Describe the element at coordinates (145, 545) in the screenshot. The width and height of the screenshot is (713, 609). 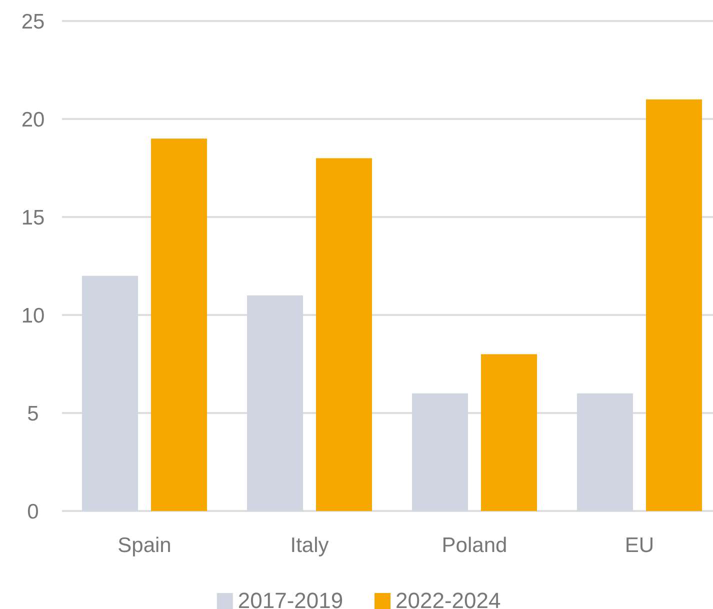
I see `x-tick-label: Spain` at that location.